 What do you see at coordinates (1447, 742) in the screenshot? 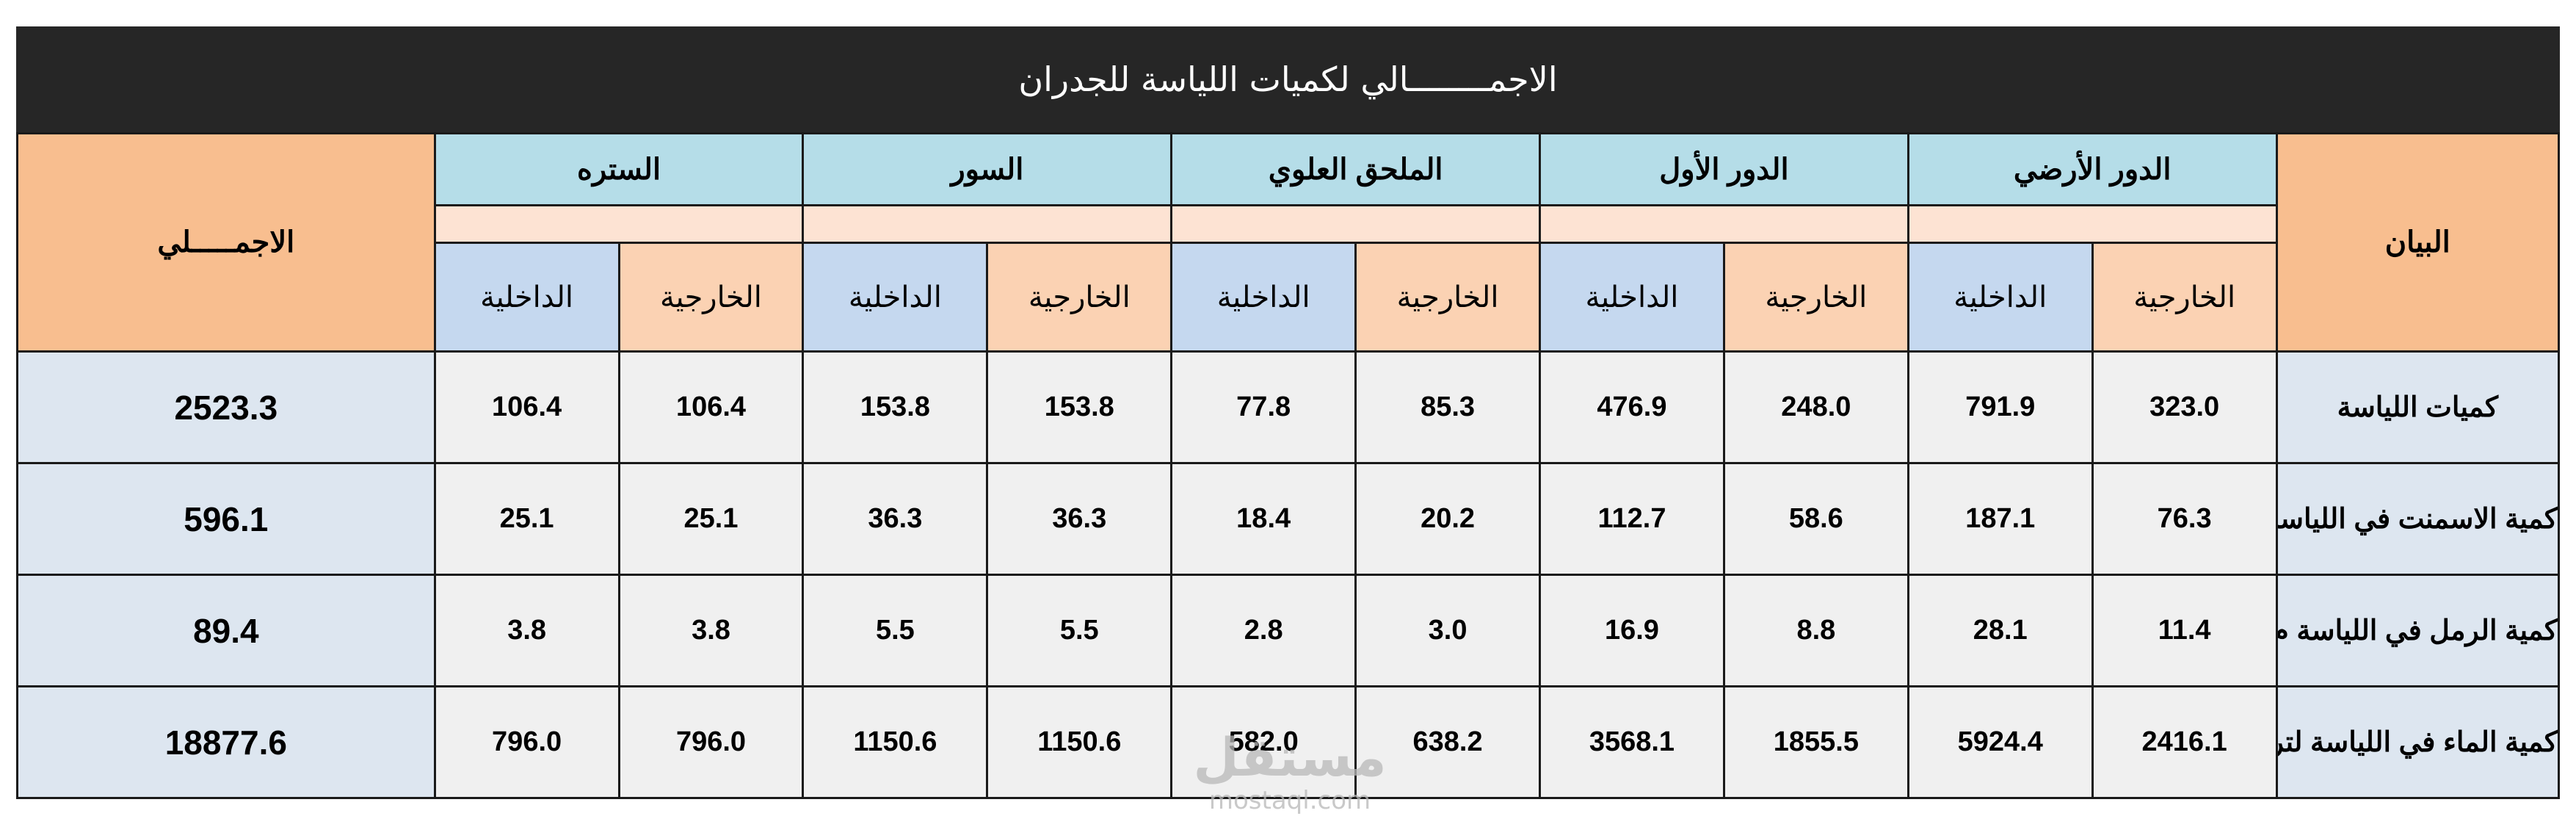
I see `value-cell: 638.2` at bounding box center [1447, 742].